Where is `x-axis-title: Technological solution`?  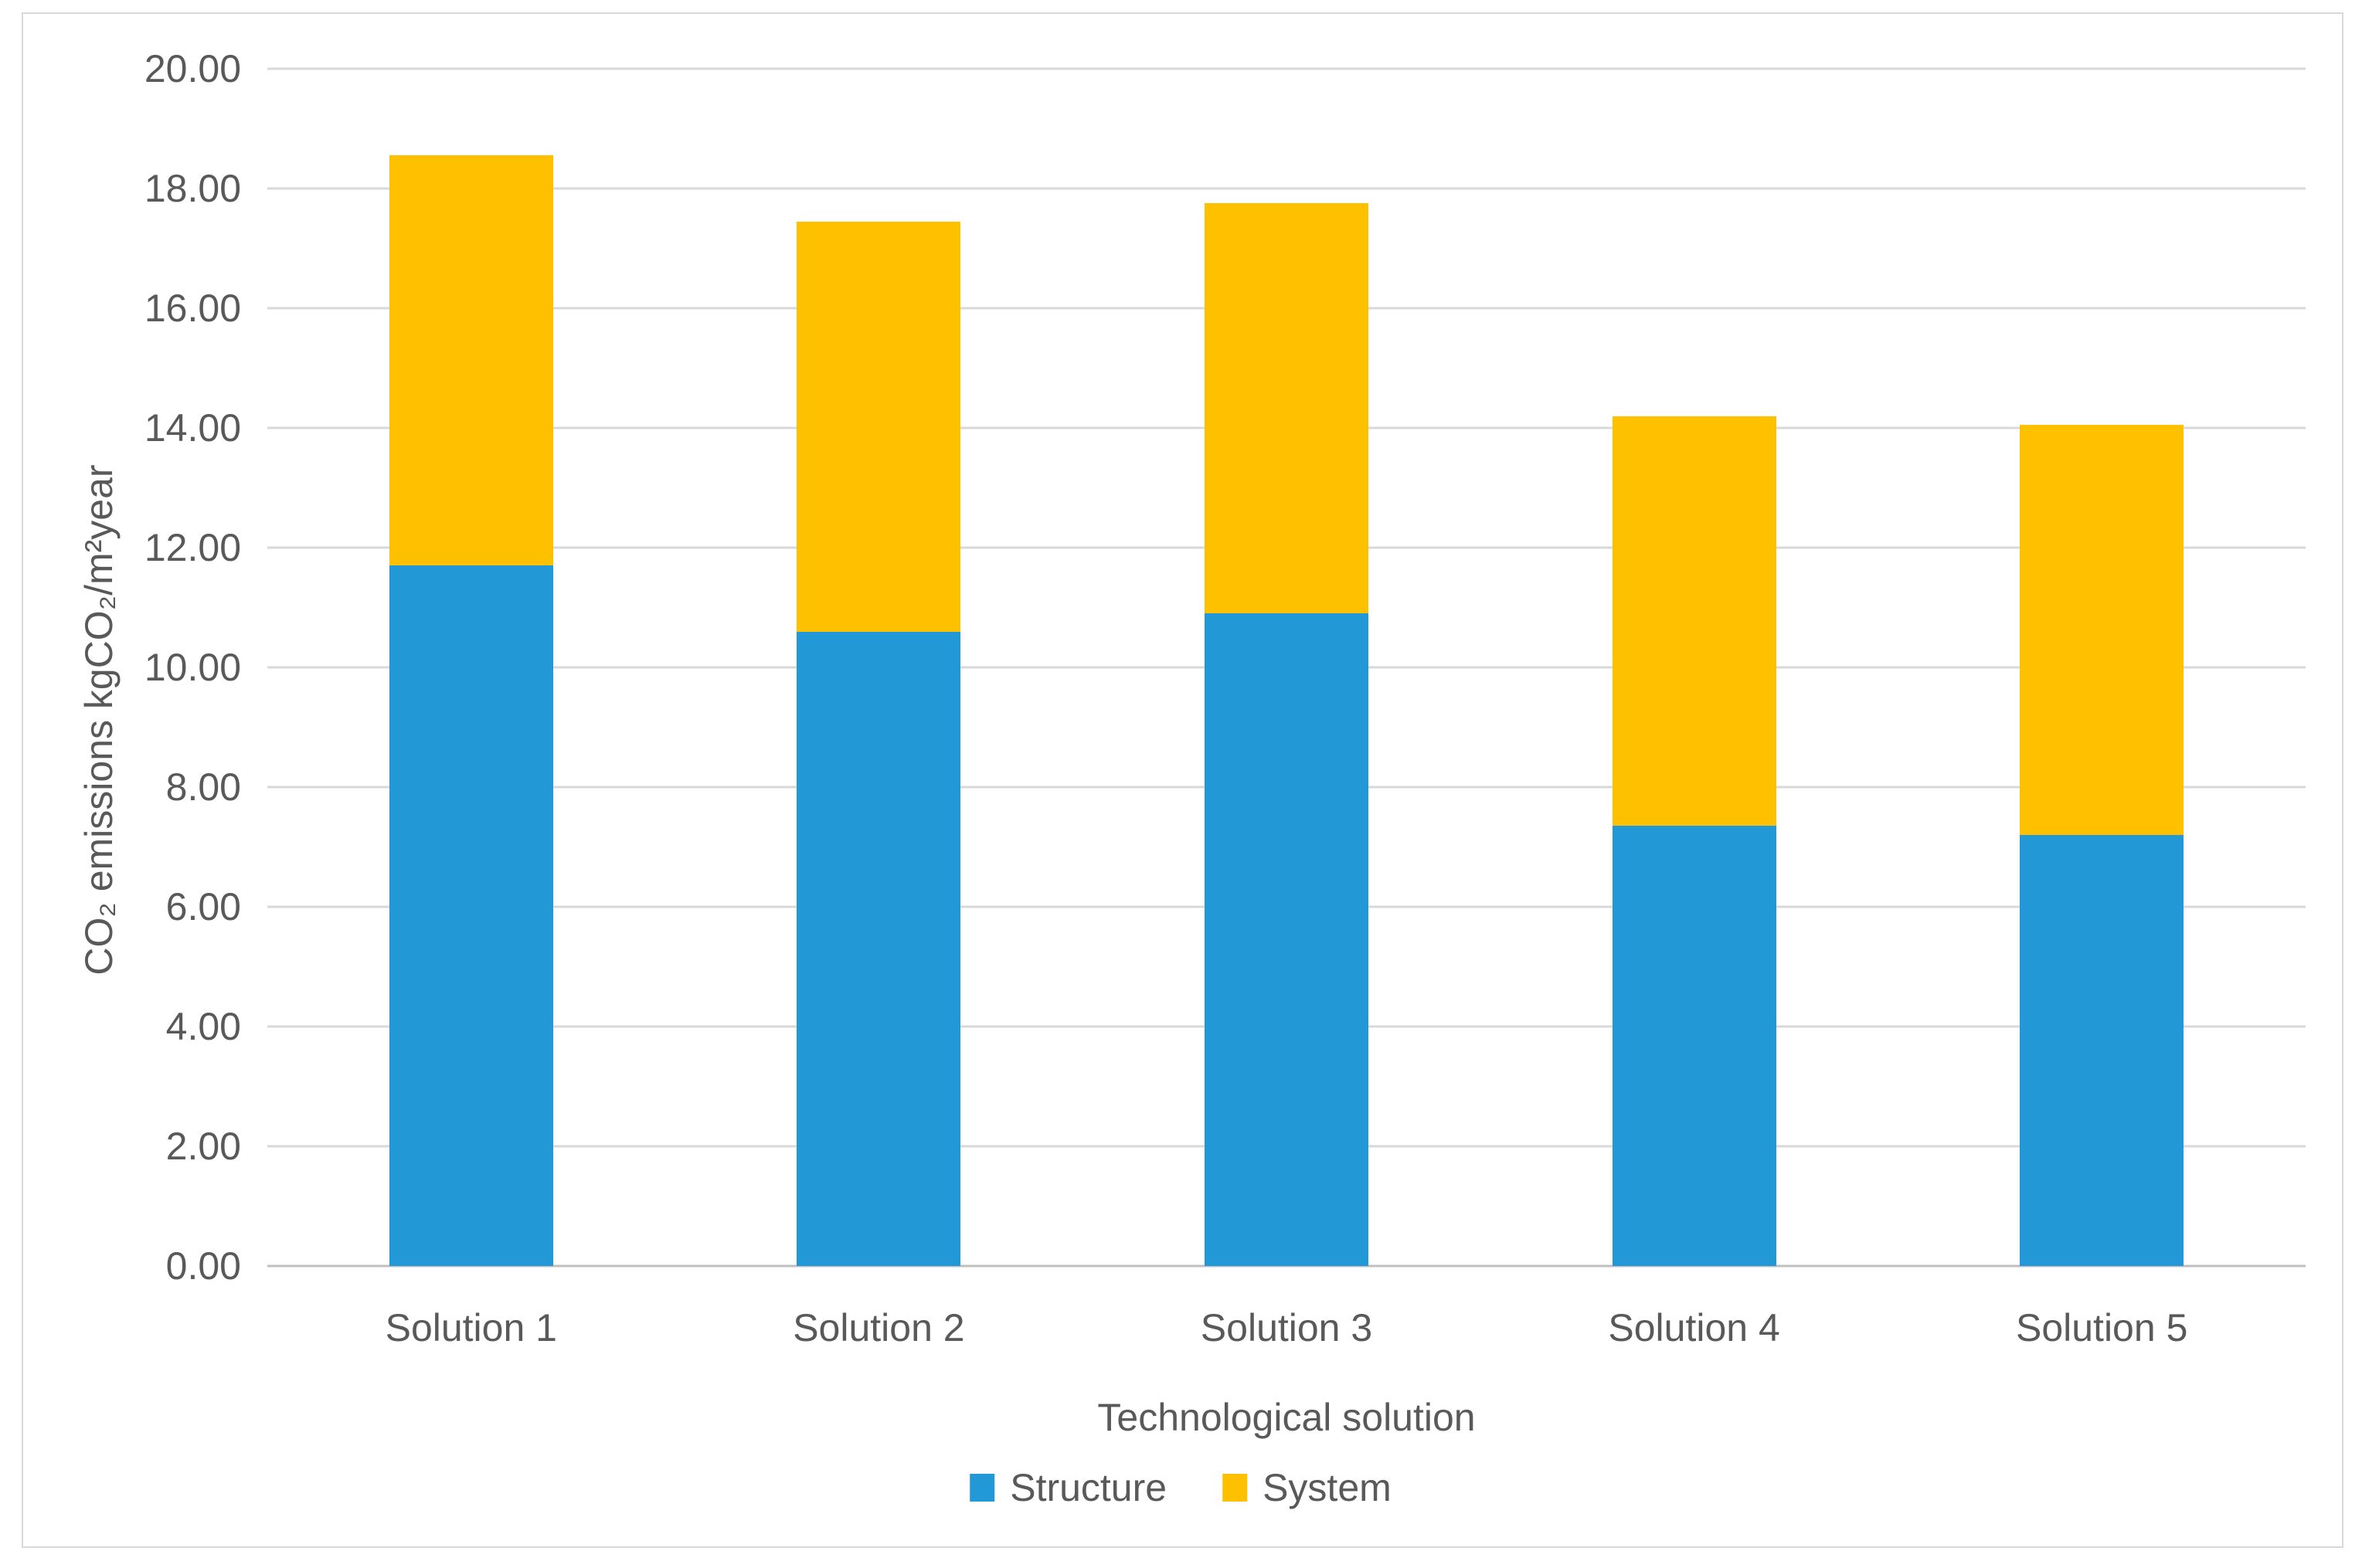 x-axis-title: Technological solution is located at coordinates (1287, 1417).